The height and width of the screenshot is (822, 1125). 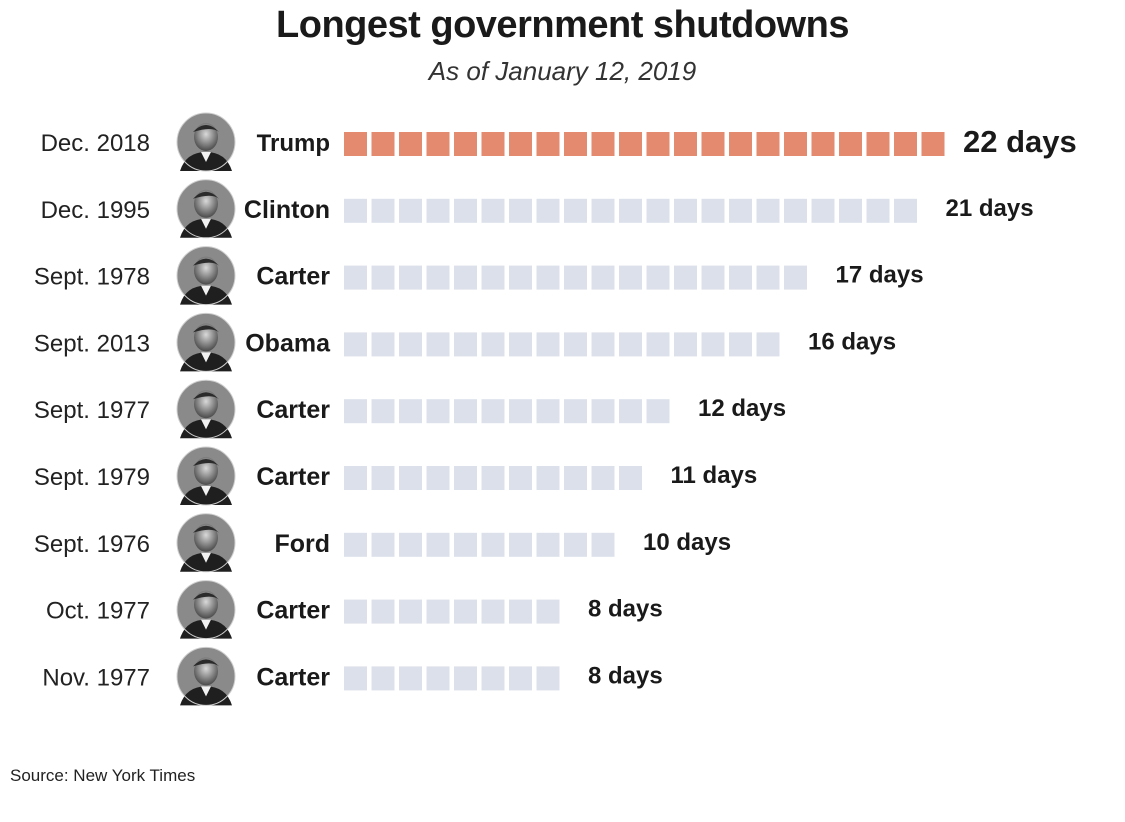 I want to click on value-label: 16 days, so click(x=852, y=341).